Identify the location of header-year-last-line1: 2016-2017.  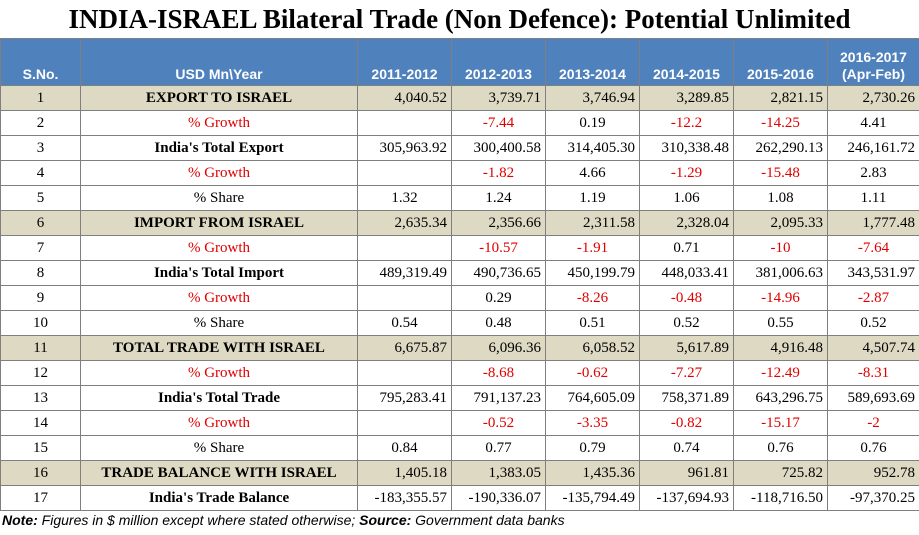
(873, 57).